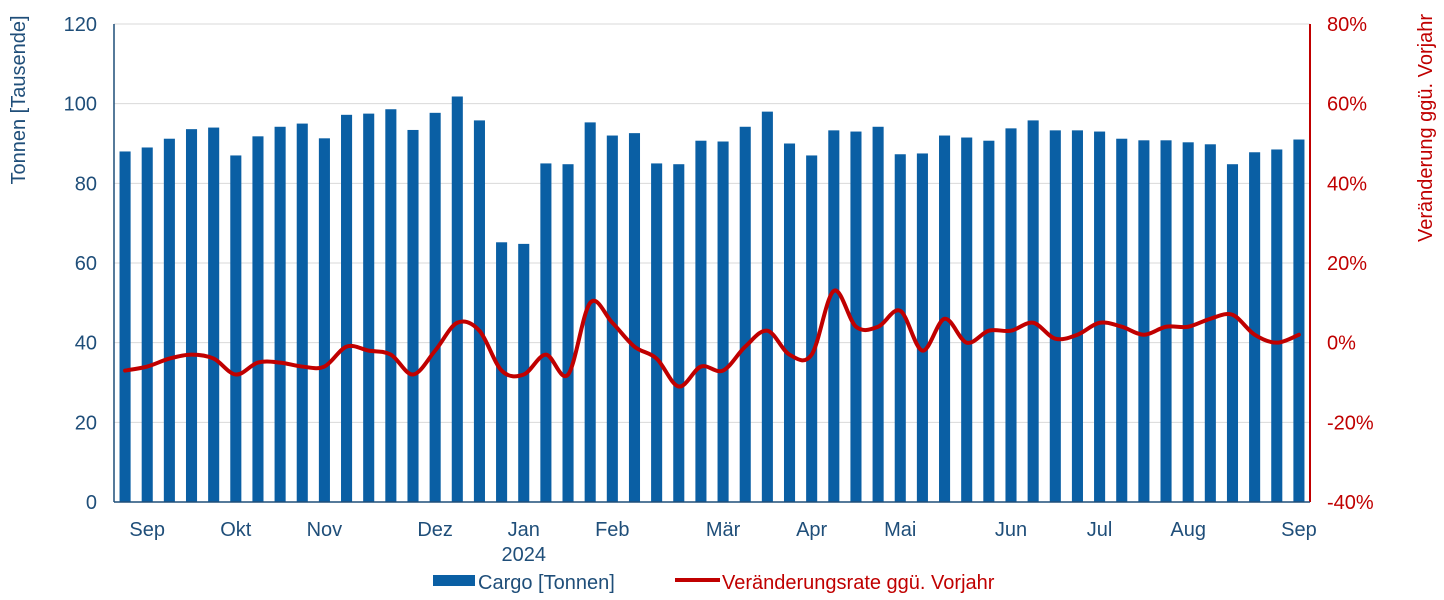  Describe the element at coordinates (86, 184) in the screenshot. I see `left-tick-label: 80` at that location.